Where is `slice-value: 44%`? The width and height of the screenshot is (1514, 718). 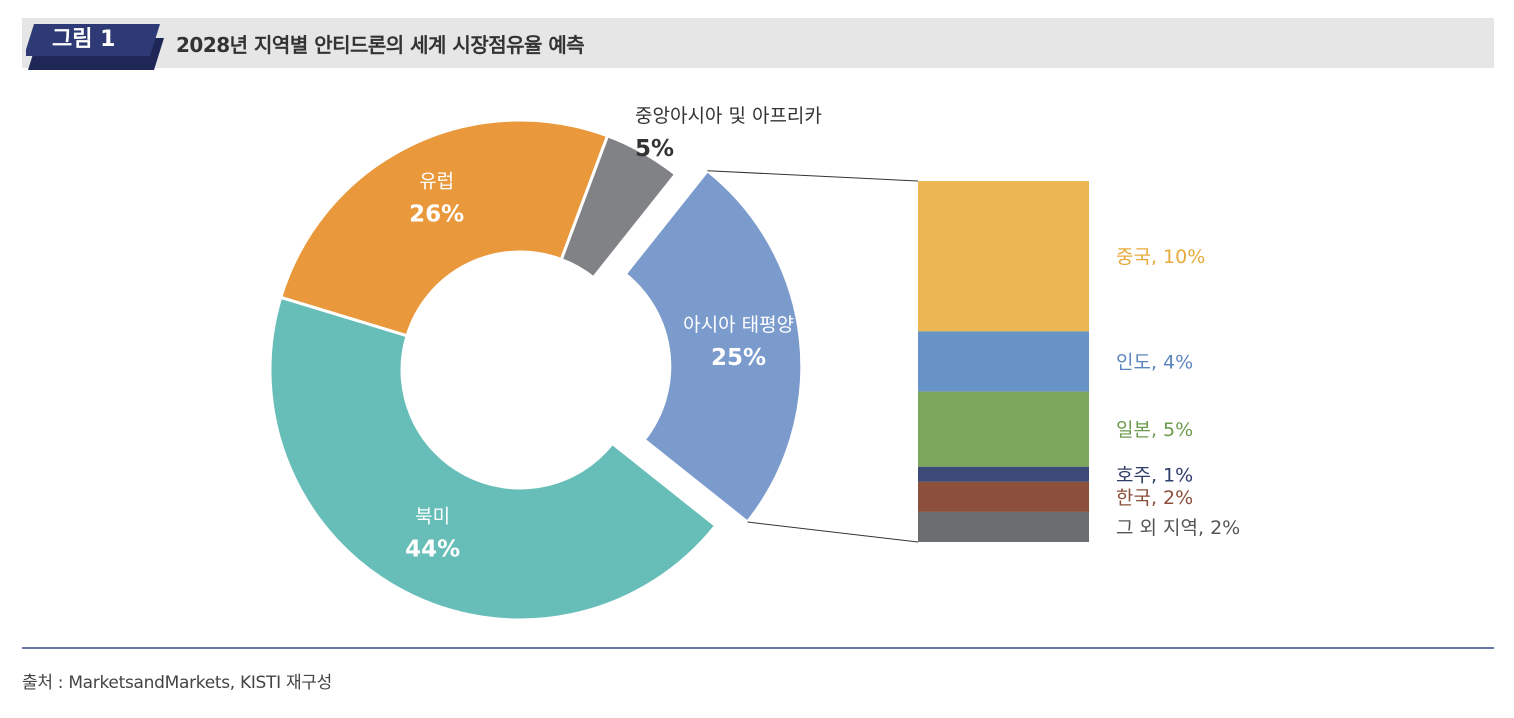
slice-value: 44% is located at coordinates (432, 549).